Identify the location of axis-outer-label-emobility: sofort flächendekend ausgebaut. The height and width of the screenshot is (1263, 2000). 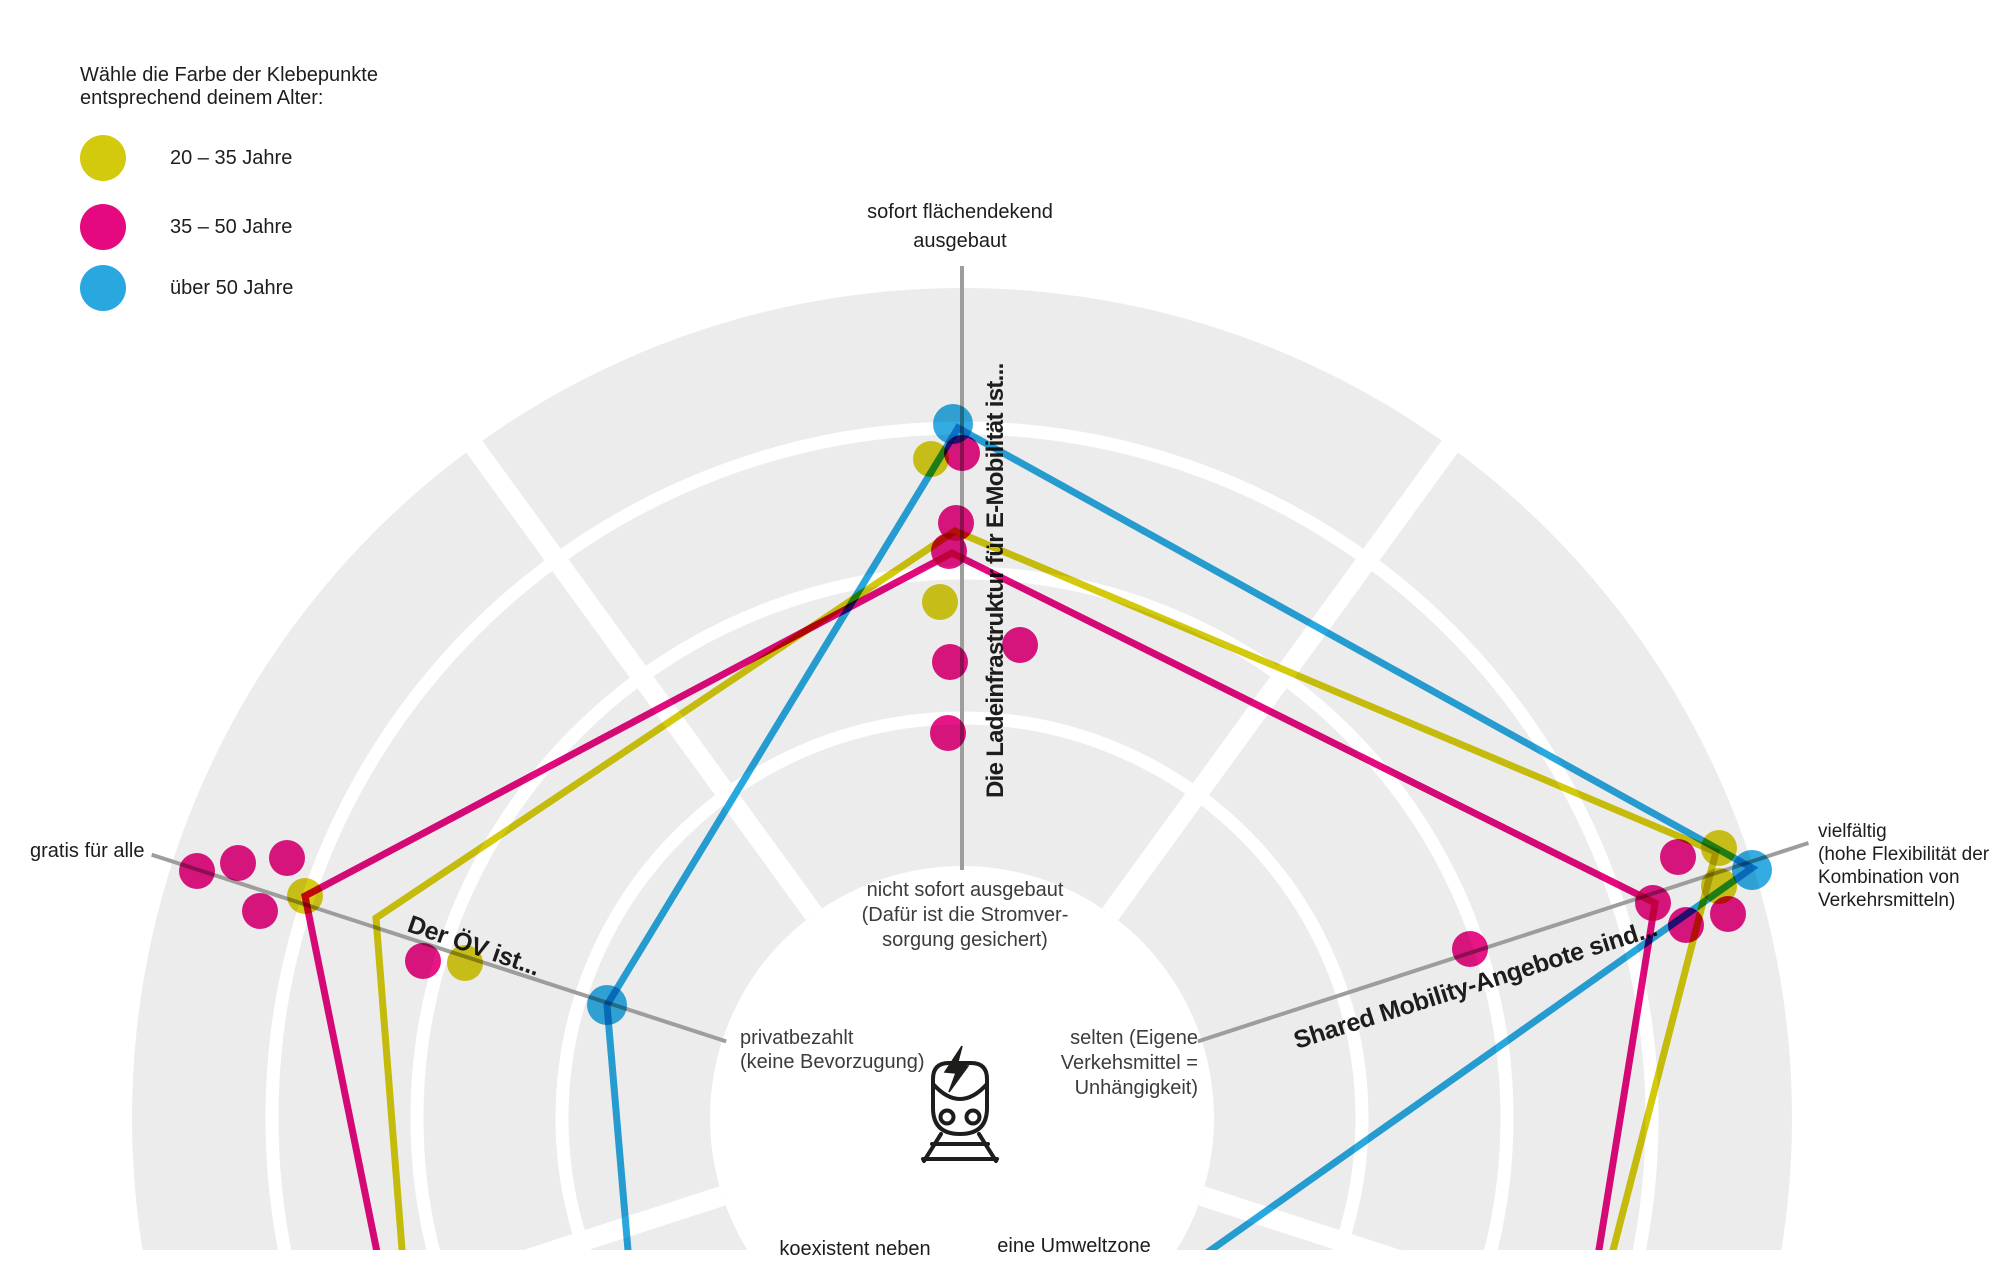
(960, 226).